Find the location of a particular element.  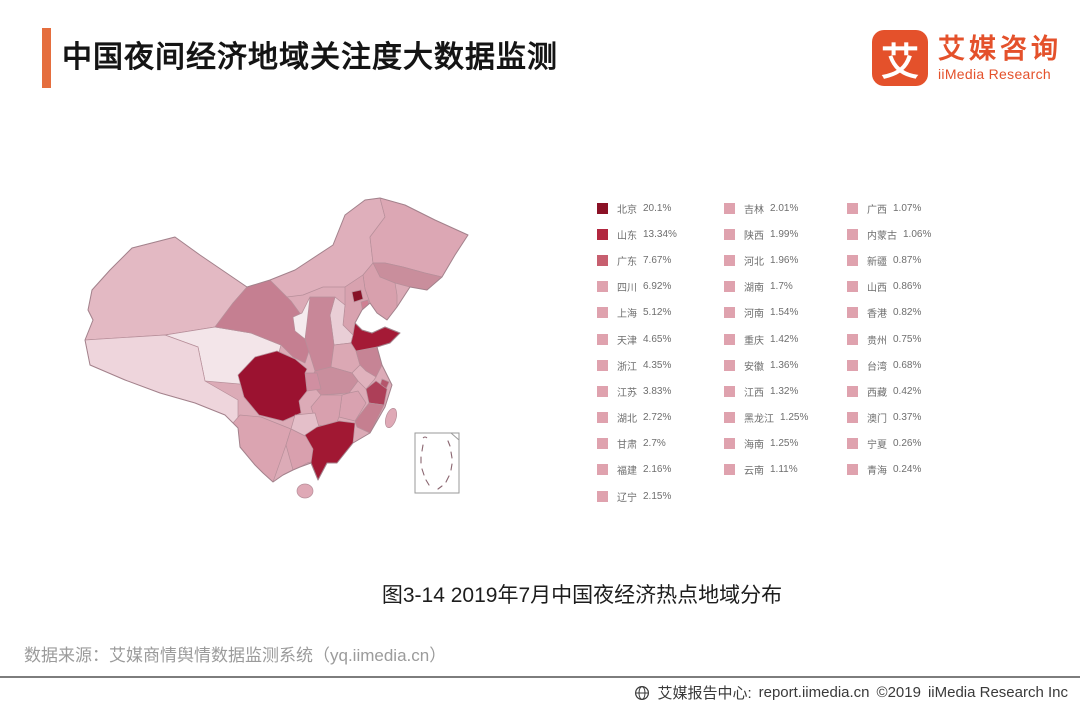

legend-region-name: 甘肃 is located at coordinates (627, 446).